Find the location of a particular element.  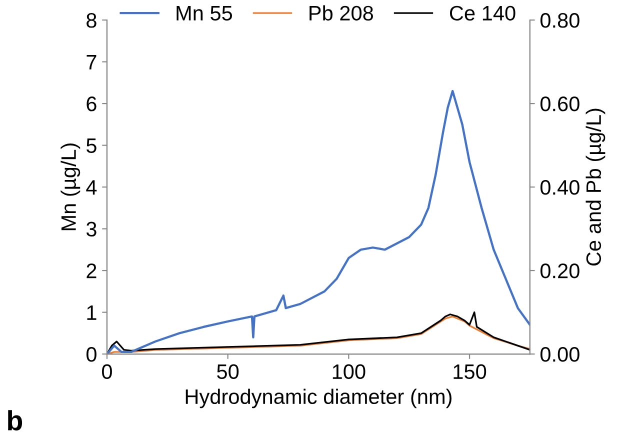

x-axis-title: Hydrodynamic diameter (nm) is located at coordinates (319, 398).